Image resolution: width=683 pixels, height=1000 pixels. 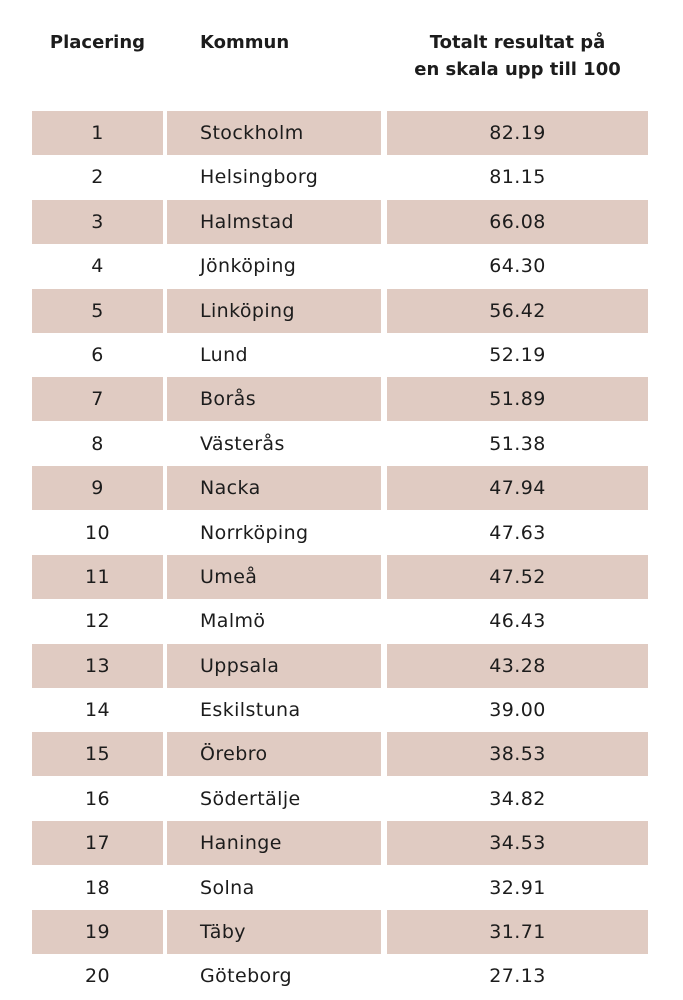 I want to click on result-cell: 46.43, so click(x=517, y=621).